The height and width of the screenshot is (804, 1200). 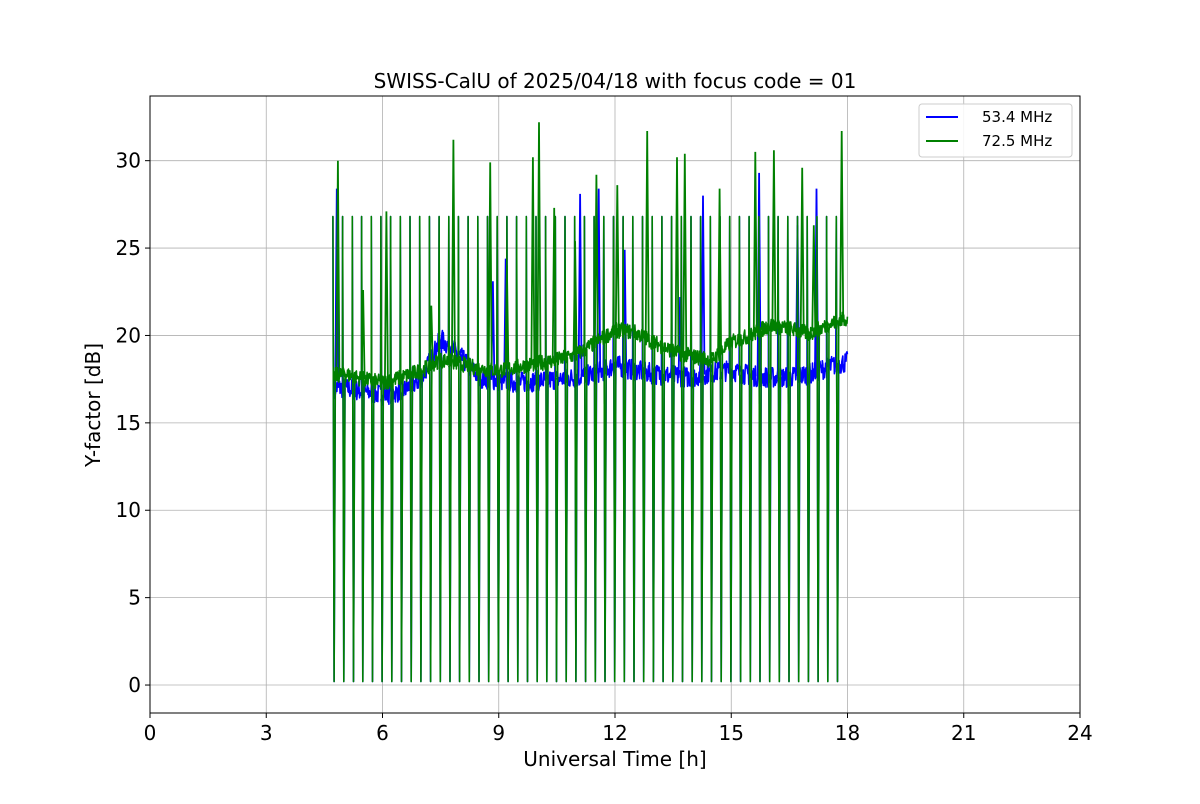 What do you see at coordinates (847, 733) in the screenshot?
I see `x-tick-label: 18` at bounding box center [847, 733].